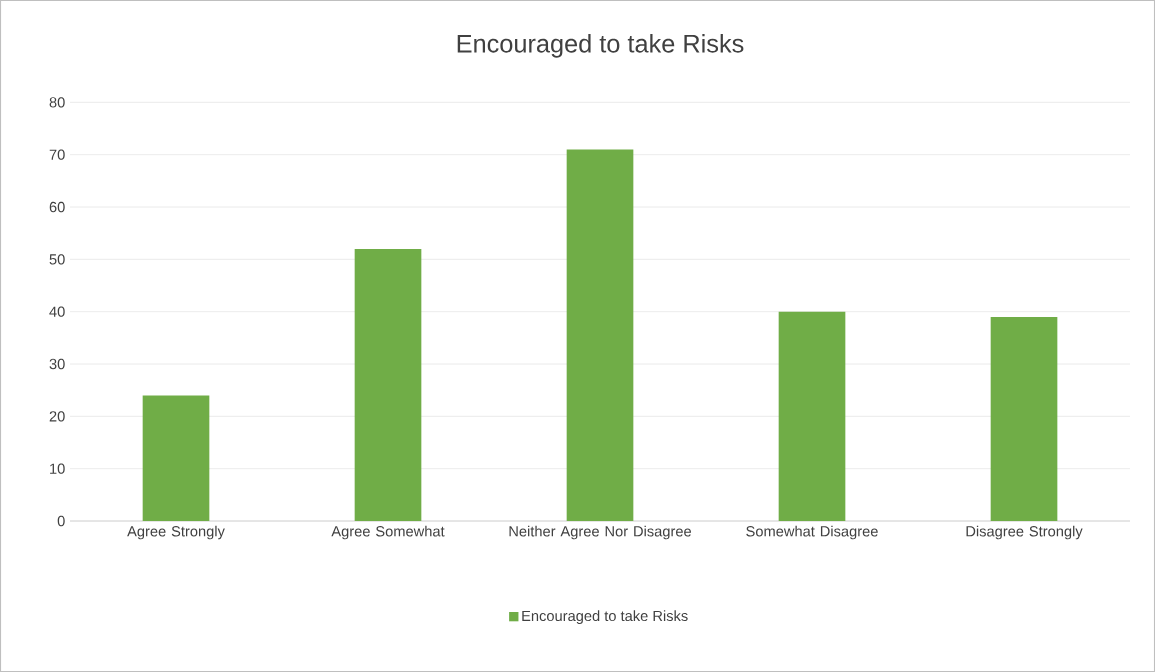 The width and height of the screenshot is (1155, 672). Describe the element at coordinates (57, 364) in the screenshot. I see `y-tick-label: 30` at that location.